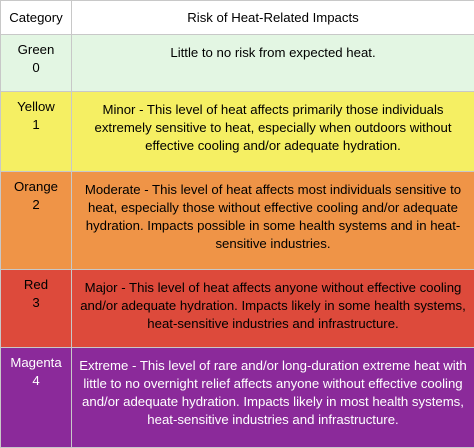 The image size is (474, 448). Describe the element at coordinates (273, 18) in the screenshot. I see `risk-column-header: Risk of Heat-Related Impacts` at that location.